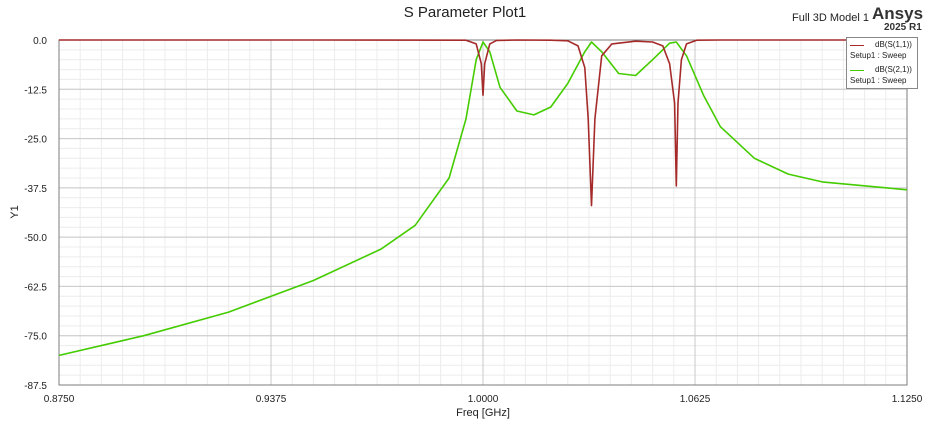 The height and width of the screenshot is (424, 930). Describe the element at coordinates (35, 140) in the screenshot. I see `y-tick-label: -25.0` at that location.